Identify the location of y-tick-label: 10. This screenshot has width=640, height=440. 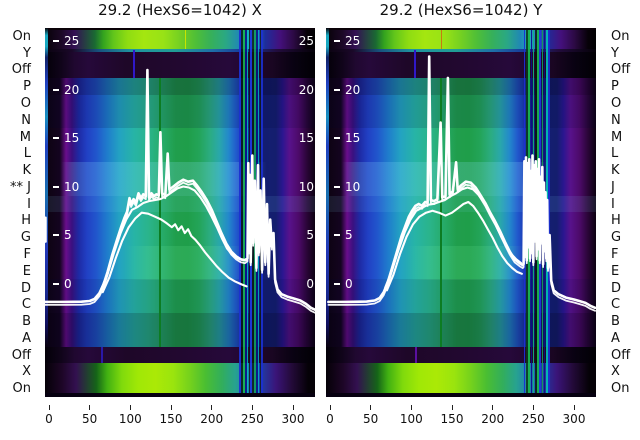
(66, 187).